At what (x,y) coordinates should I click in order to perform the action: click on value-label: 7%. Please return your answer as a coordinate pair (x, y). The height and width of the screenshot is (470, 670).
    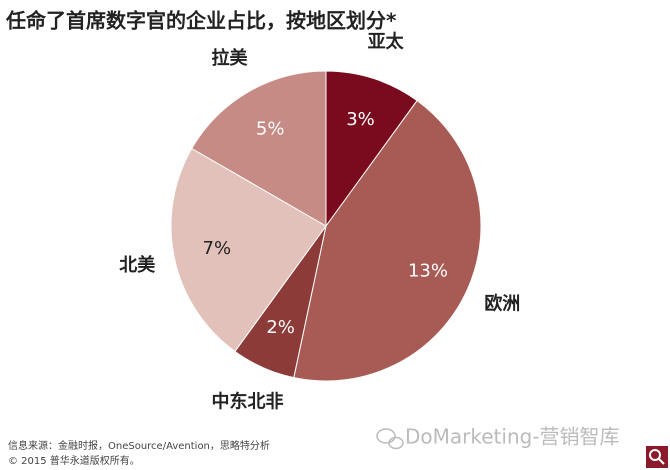
    Looking at the image, I should click on (217, 248).